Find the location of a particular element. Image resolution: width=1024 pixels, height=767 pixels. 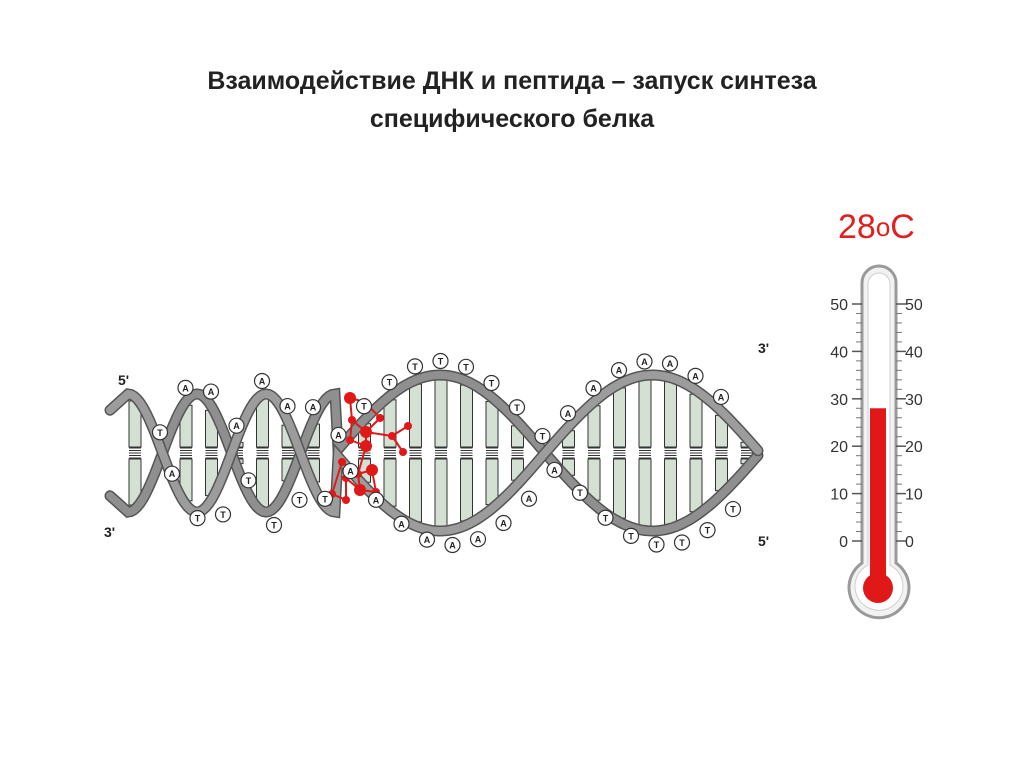

tick-label-left: 0 is located at coordinates (843, 542).